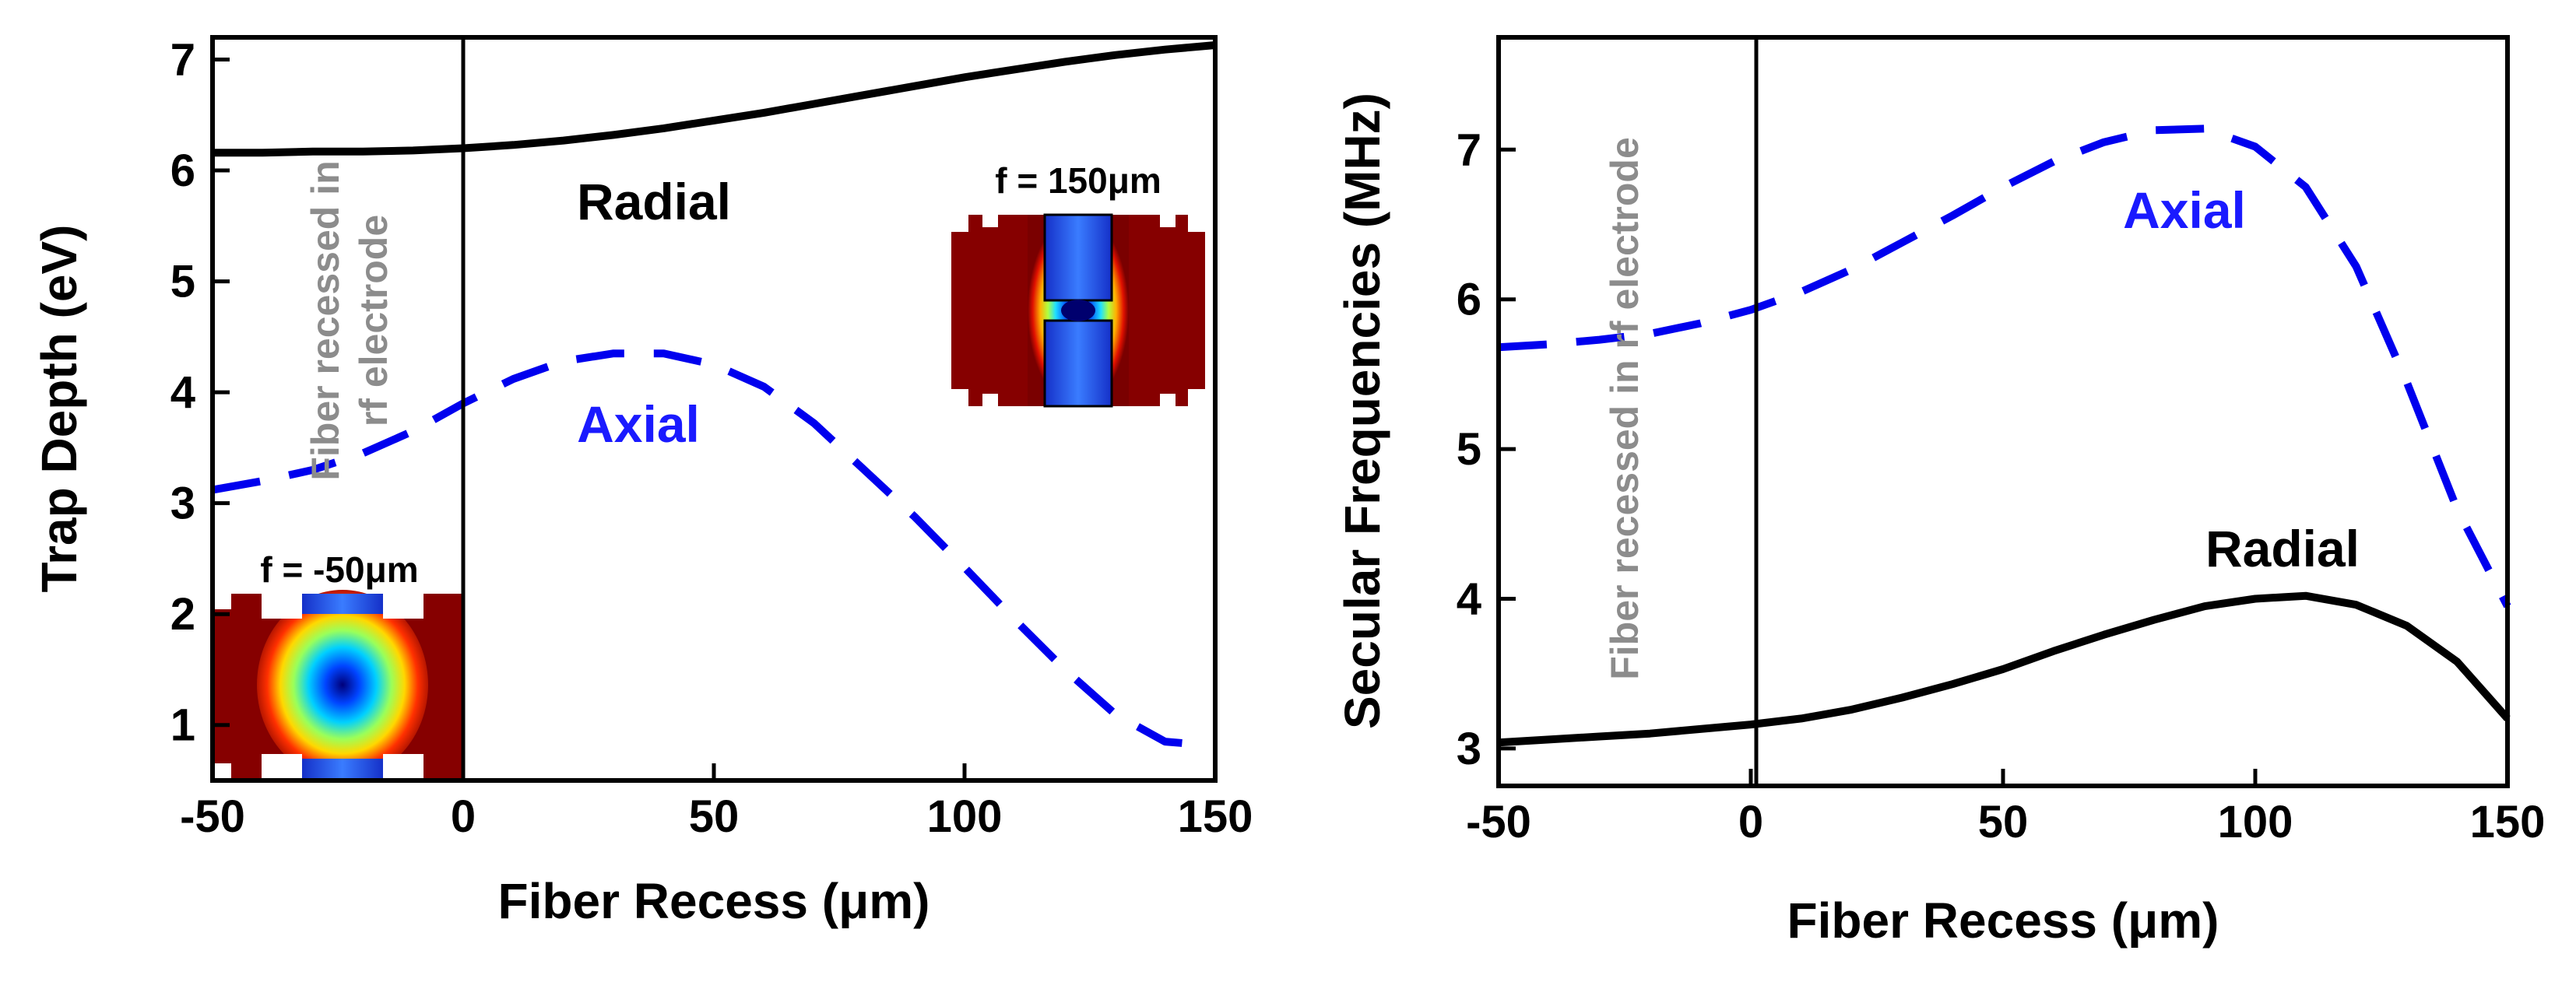 The width and height of the screenshot is (2576, 982). I want to click on inset-field-map-minus50um, so click(338, 685).